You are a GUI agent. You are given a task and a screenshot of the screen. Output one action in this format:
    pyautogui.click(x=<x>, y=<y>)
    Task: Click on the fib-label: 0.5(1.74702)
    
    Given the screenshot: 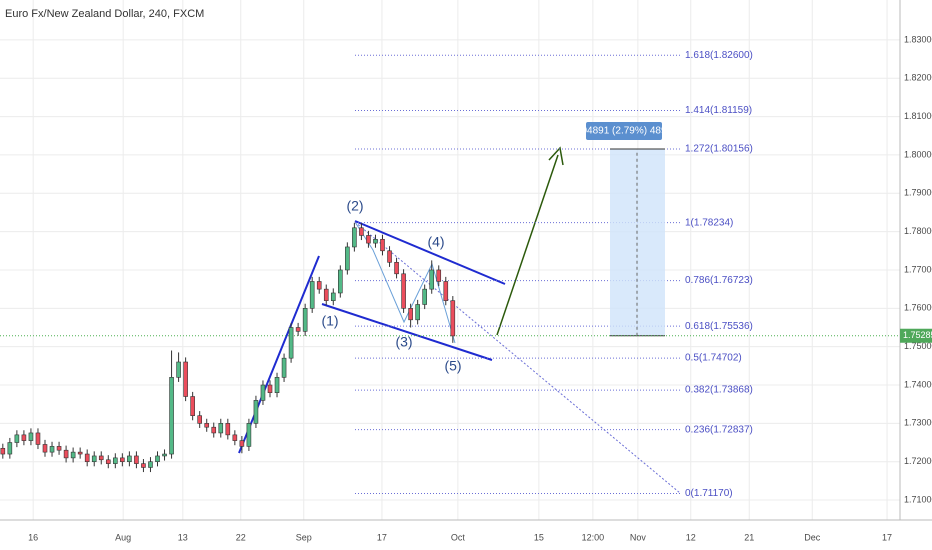 What is the action you would take?
    pyautogui.click(x=713, y=358)
    